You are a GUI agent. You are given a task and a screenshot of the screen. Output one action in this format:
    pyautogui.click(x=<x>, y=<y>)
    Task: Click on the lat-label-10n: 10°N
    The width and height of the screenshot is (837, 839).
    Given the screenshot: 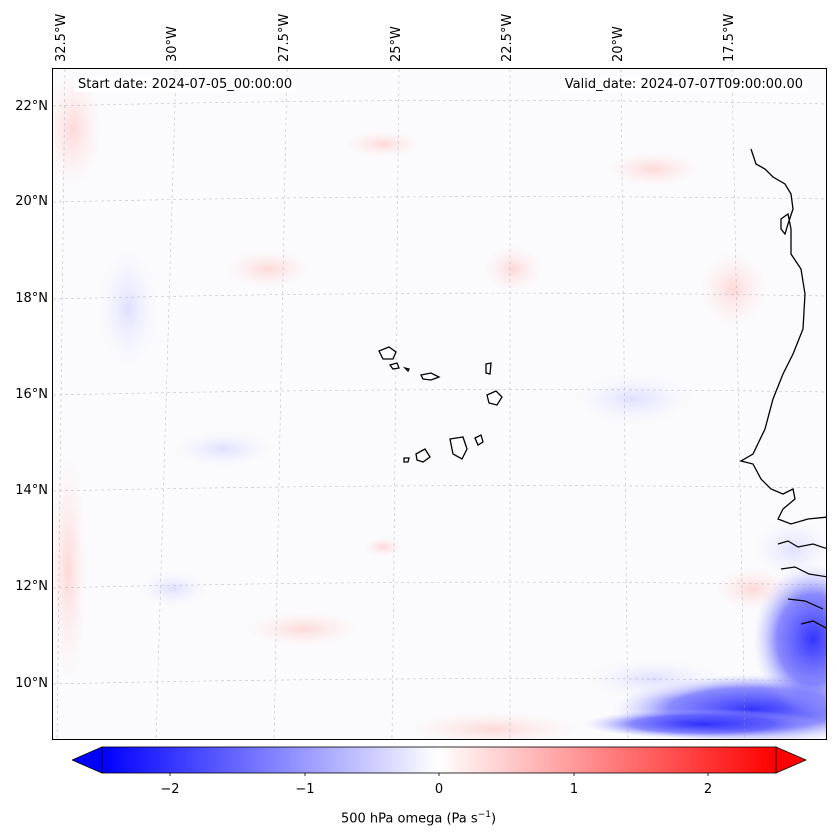 What is the action you would take?
    pyautogui.click(x=31, y=683)
    